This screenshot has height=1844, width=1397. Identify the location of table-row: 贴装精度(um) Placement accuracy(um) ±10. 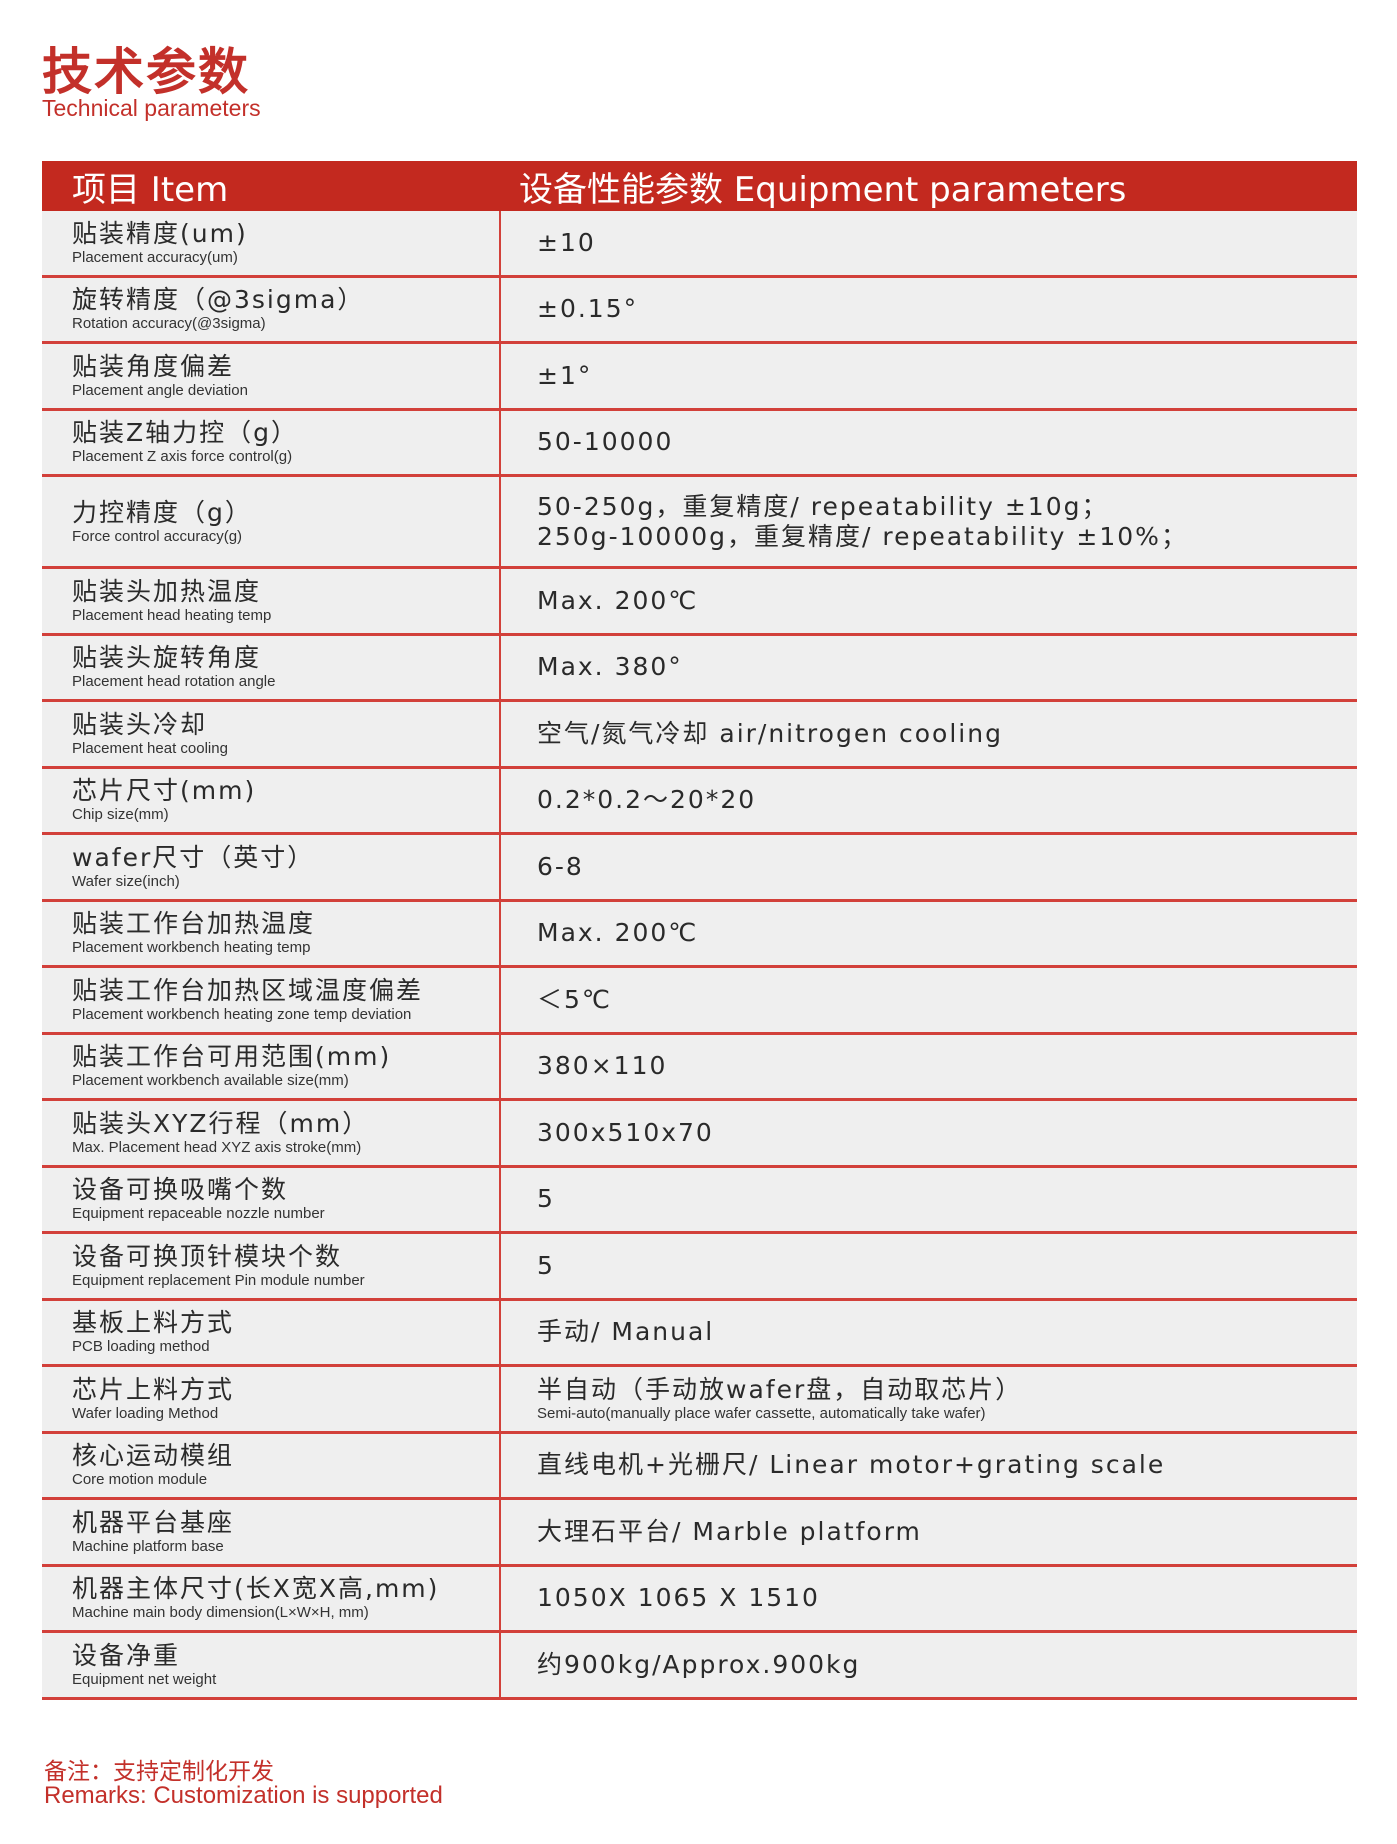
(699, 244).